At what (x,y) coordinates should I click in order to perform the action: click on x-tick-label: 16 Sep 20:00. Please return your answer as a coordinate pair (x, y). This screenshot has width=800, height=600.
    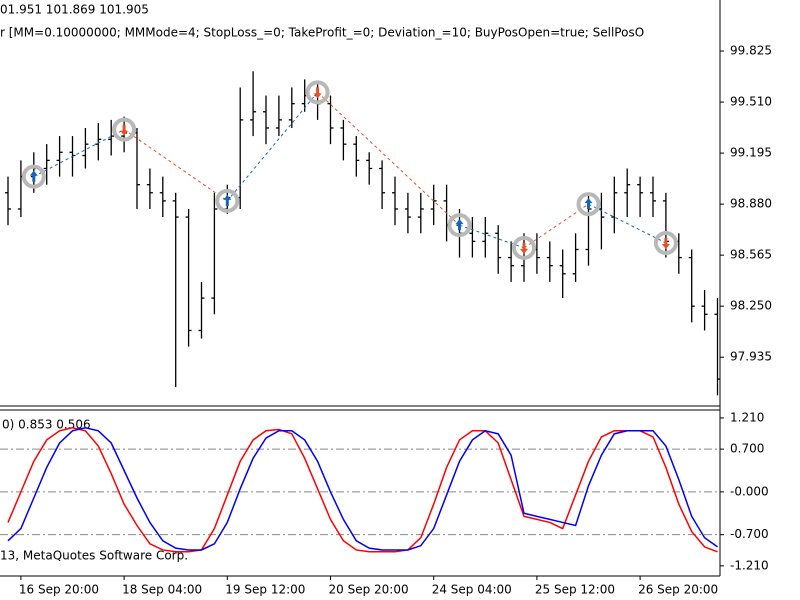
    Looking at the image, I should click on (59, 590).